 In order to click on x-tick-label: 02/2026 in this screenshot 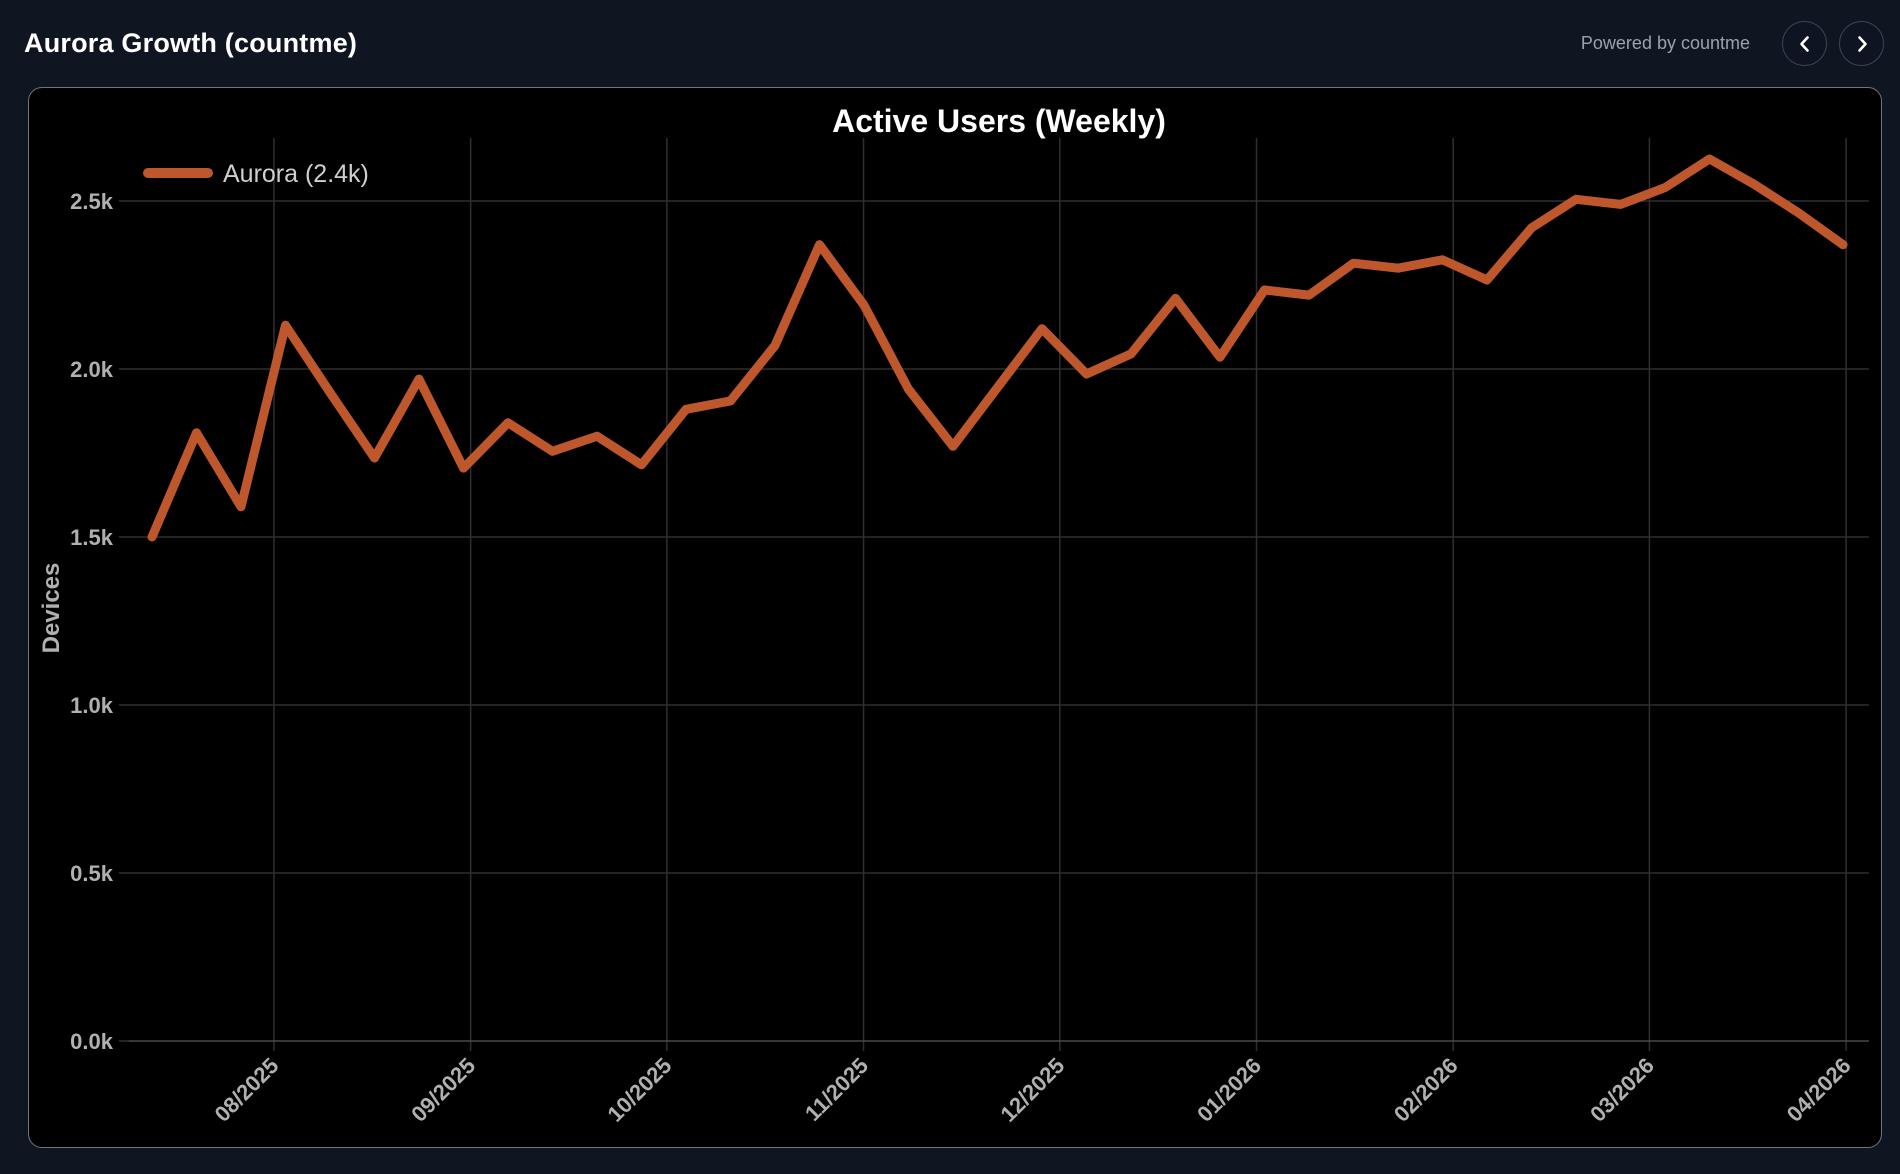, I will do `click(1426, 1090)`.